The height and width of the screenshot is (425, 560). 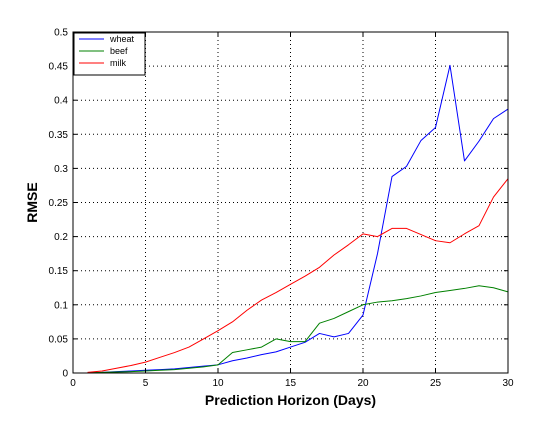 What do you see at coordinates (59, 271) in the screenshot?
I see `y-tick-label: 0.15` at bounding box center [59, 271].